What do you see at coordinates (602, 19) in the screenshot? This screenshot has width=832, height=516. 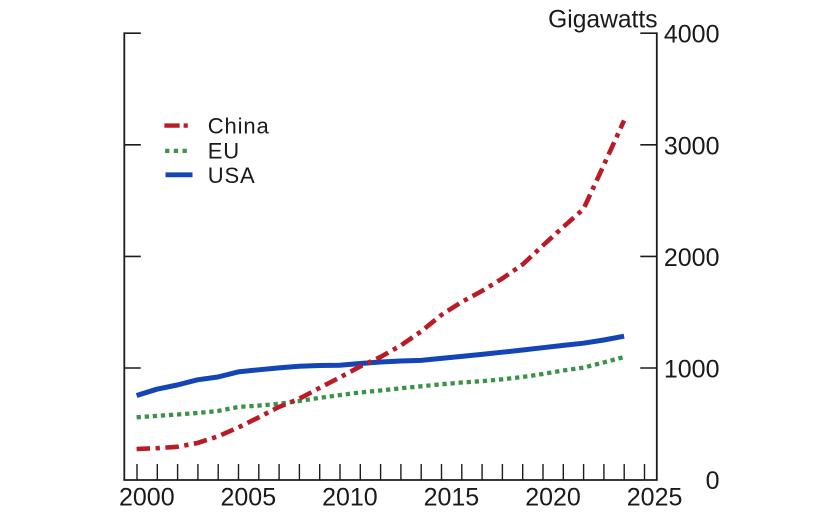 I see `svg-text: Gigawatts` at bounding box center [602, 19].